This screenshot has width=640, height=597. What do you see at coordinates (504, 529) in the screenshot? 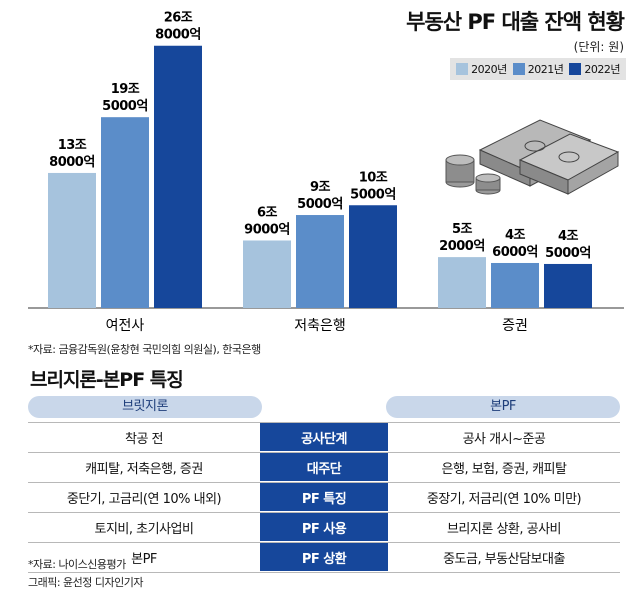
I see `cell-right: 브리지론 상환, 공사비` at bounding box center [504, 529].